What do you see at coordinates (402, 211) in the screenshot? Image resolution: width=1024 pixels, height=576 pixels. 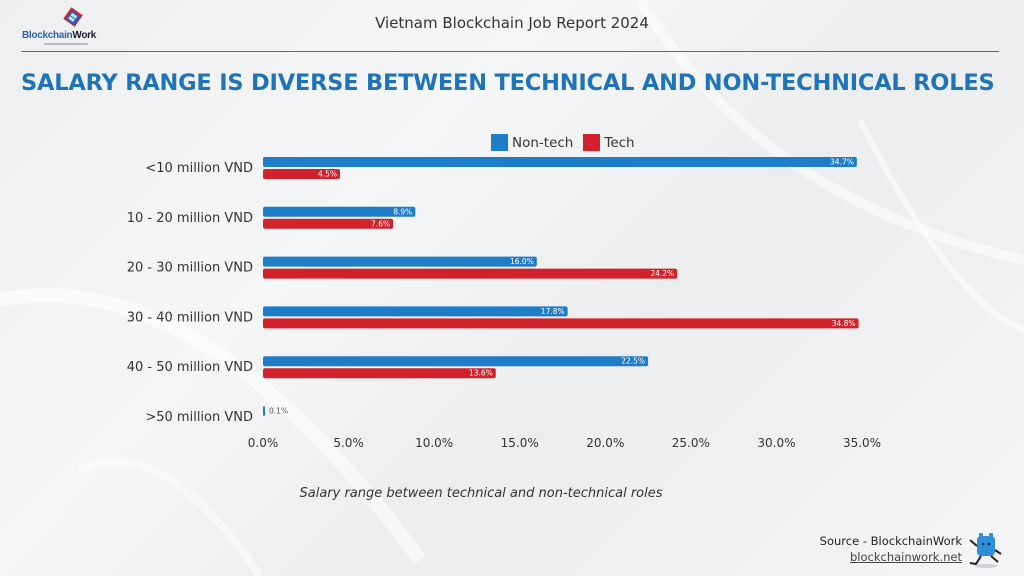 I see `data-label: 8.9%` at bounding box center [402, 211].